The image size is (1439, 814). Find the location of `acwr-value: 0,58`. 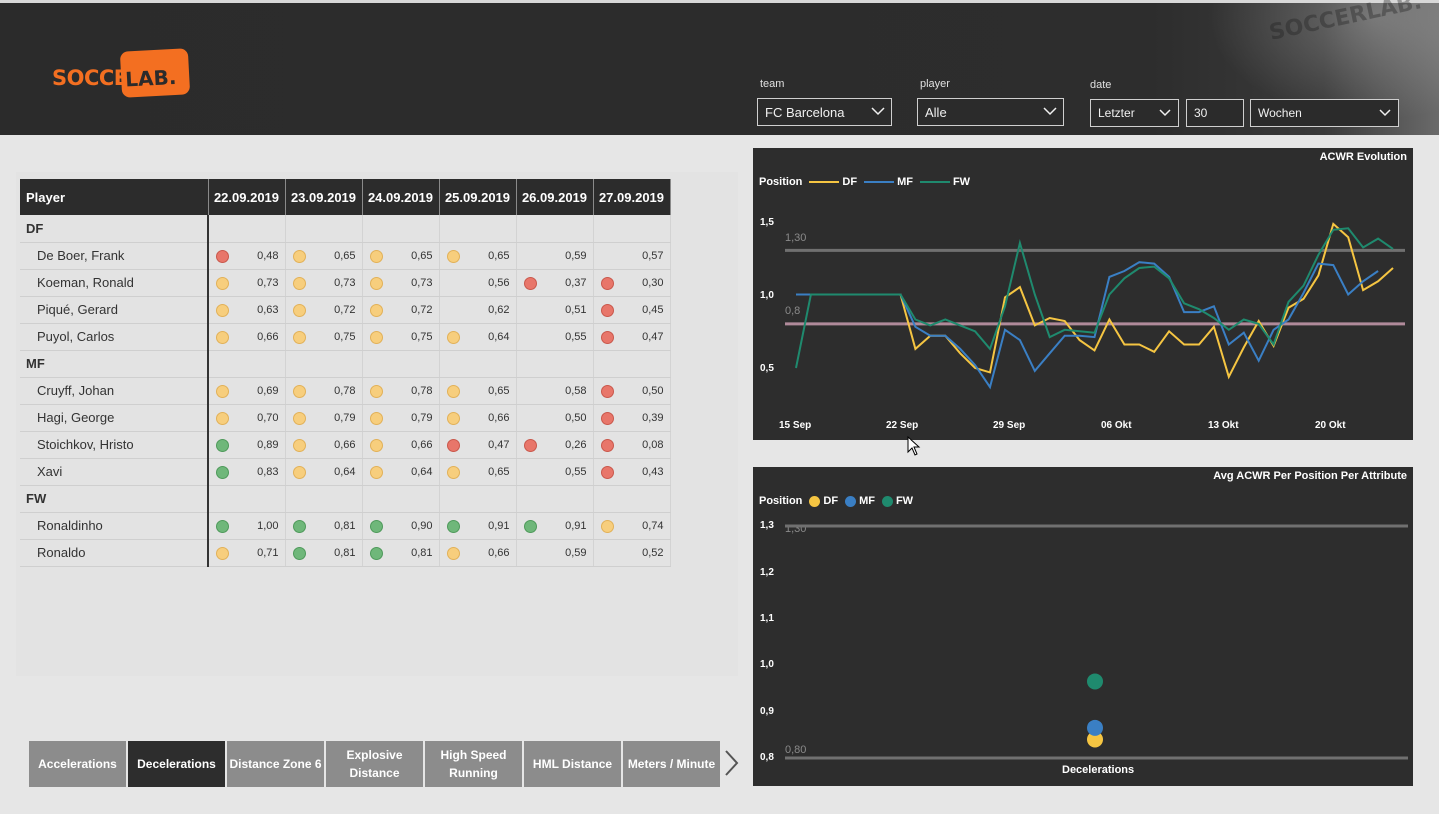

acwr-value: 0,58 is located at coordinates (576, 390).